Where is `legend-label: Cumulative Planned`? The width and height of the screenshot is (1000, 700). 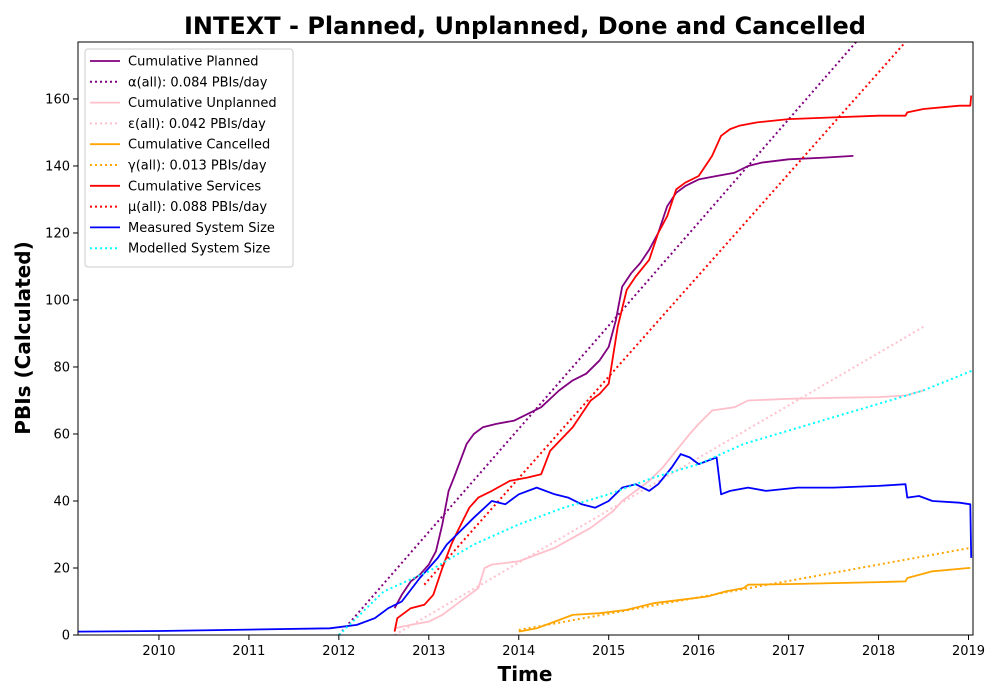 legend-label: Cumulative Planned is located at coordinates (193, 62).